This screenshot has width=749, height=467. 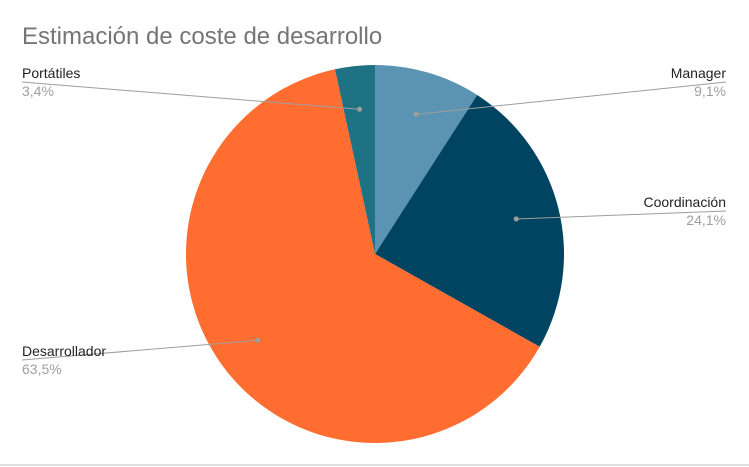 I want to click on chart-title: Estimación de coste de desarrollo, so click(x=202, y=36).